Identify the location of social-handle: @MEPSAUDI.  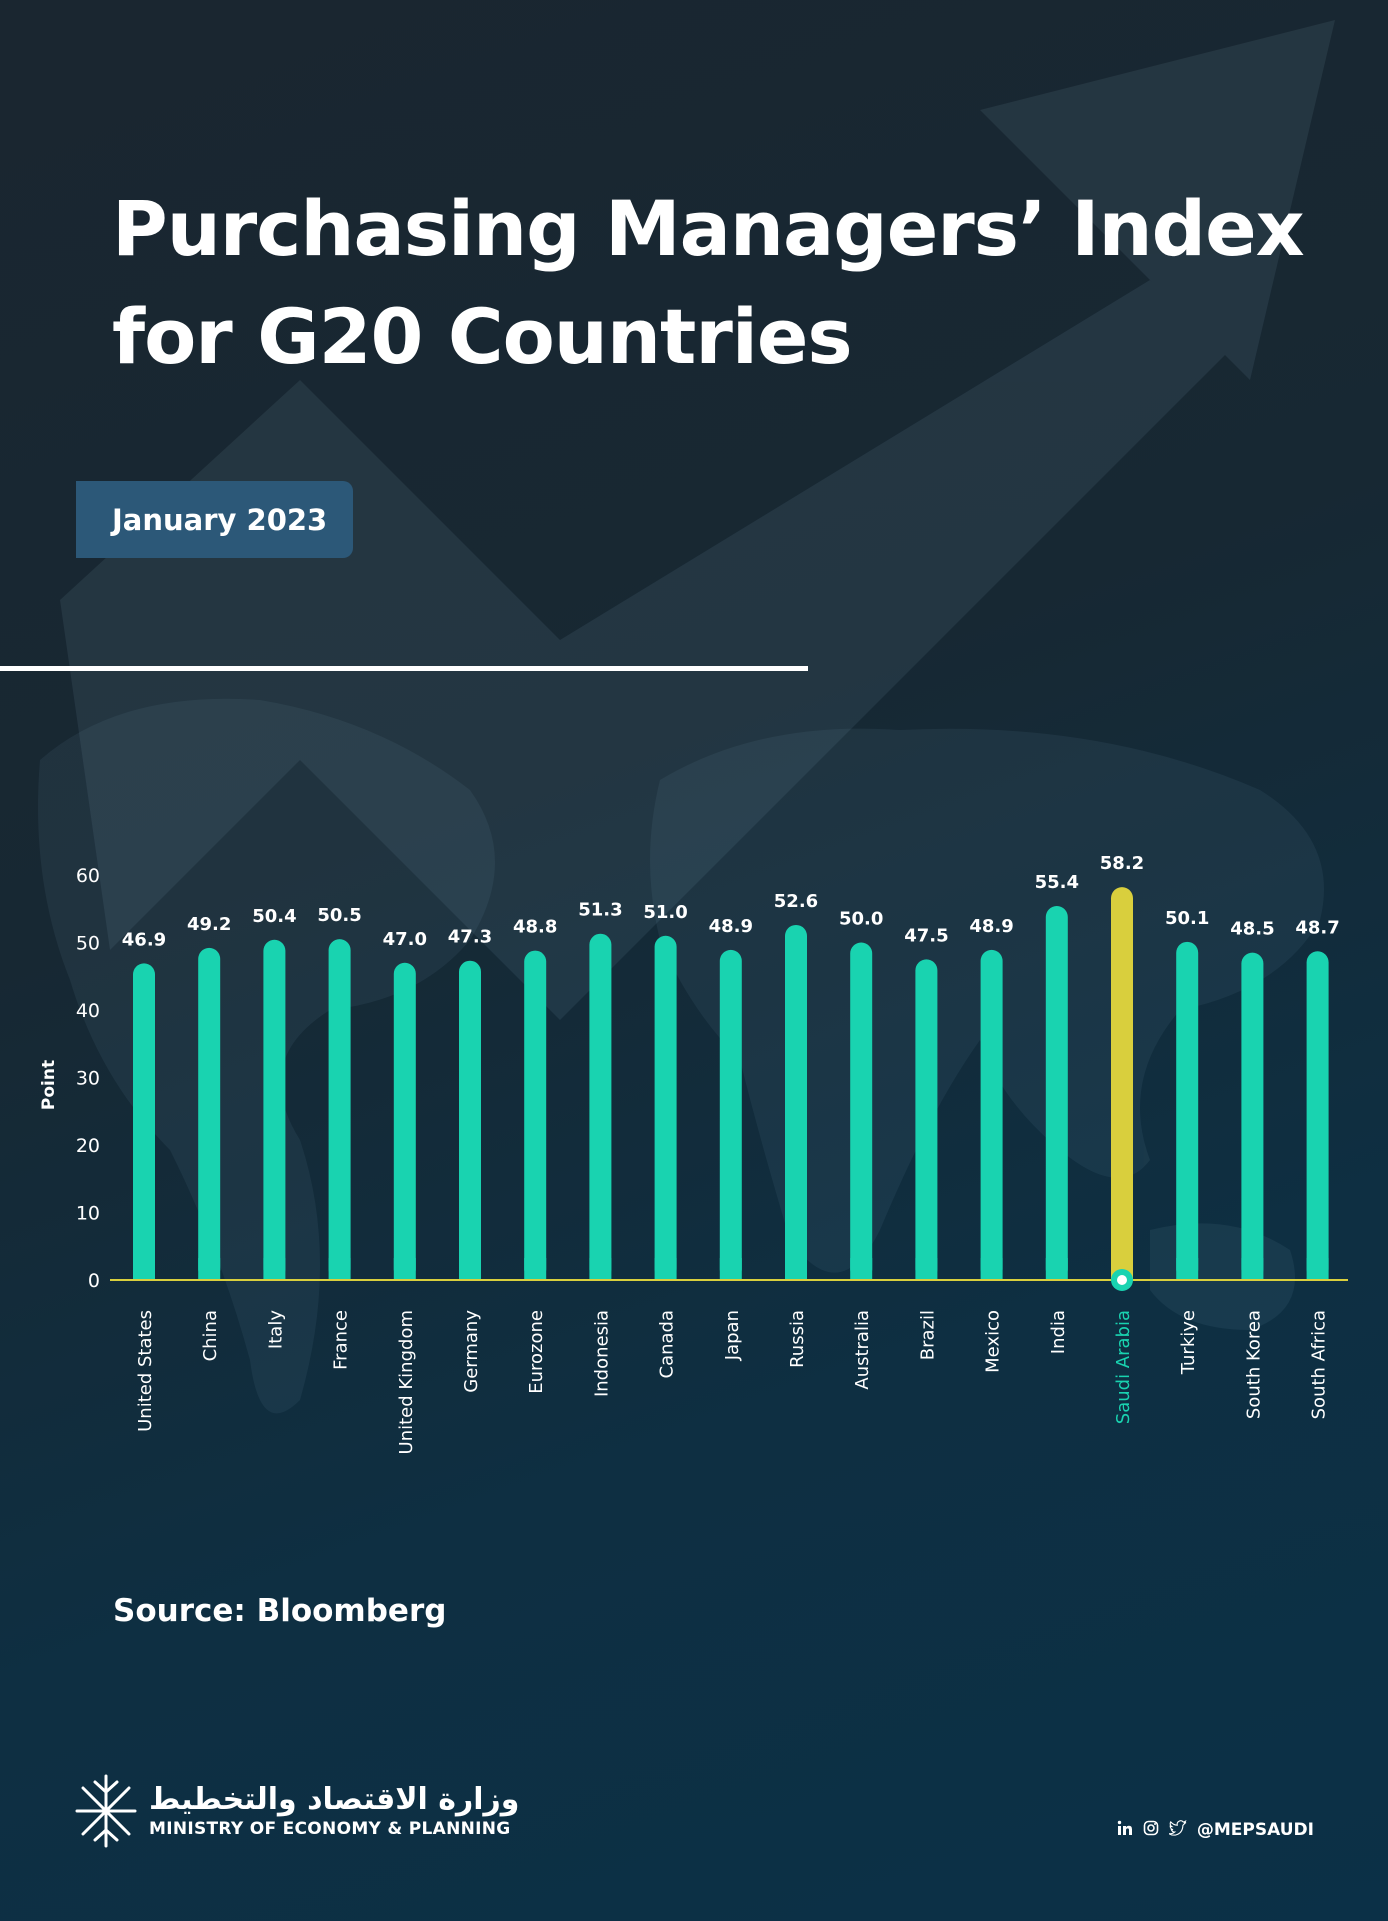
(1255, 1830).